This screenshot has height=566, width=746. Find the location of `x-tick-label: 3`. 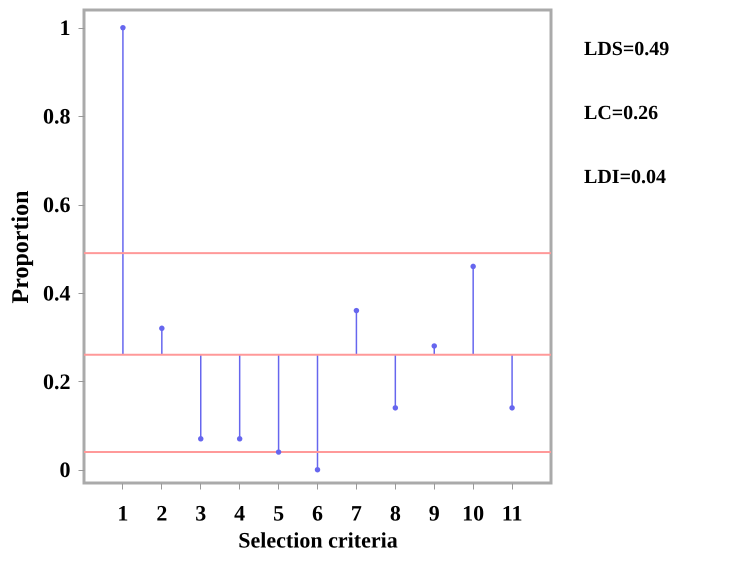

x-tick-label: 3 is located at coordinates (200, 513).